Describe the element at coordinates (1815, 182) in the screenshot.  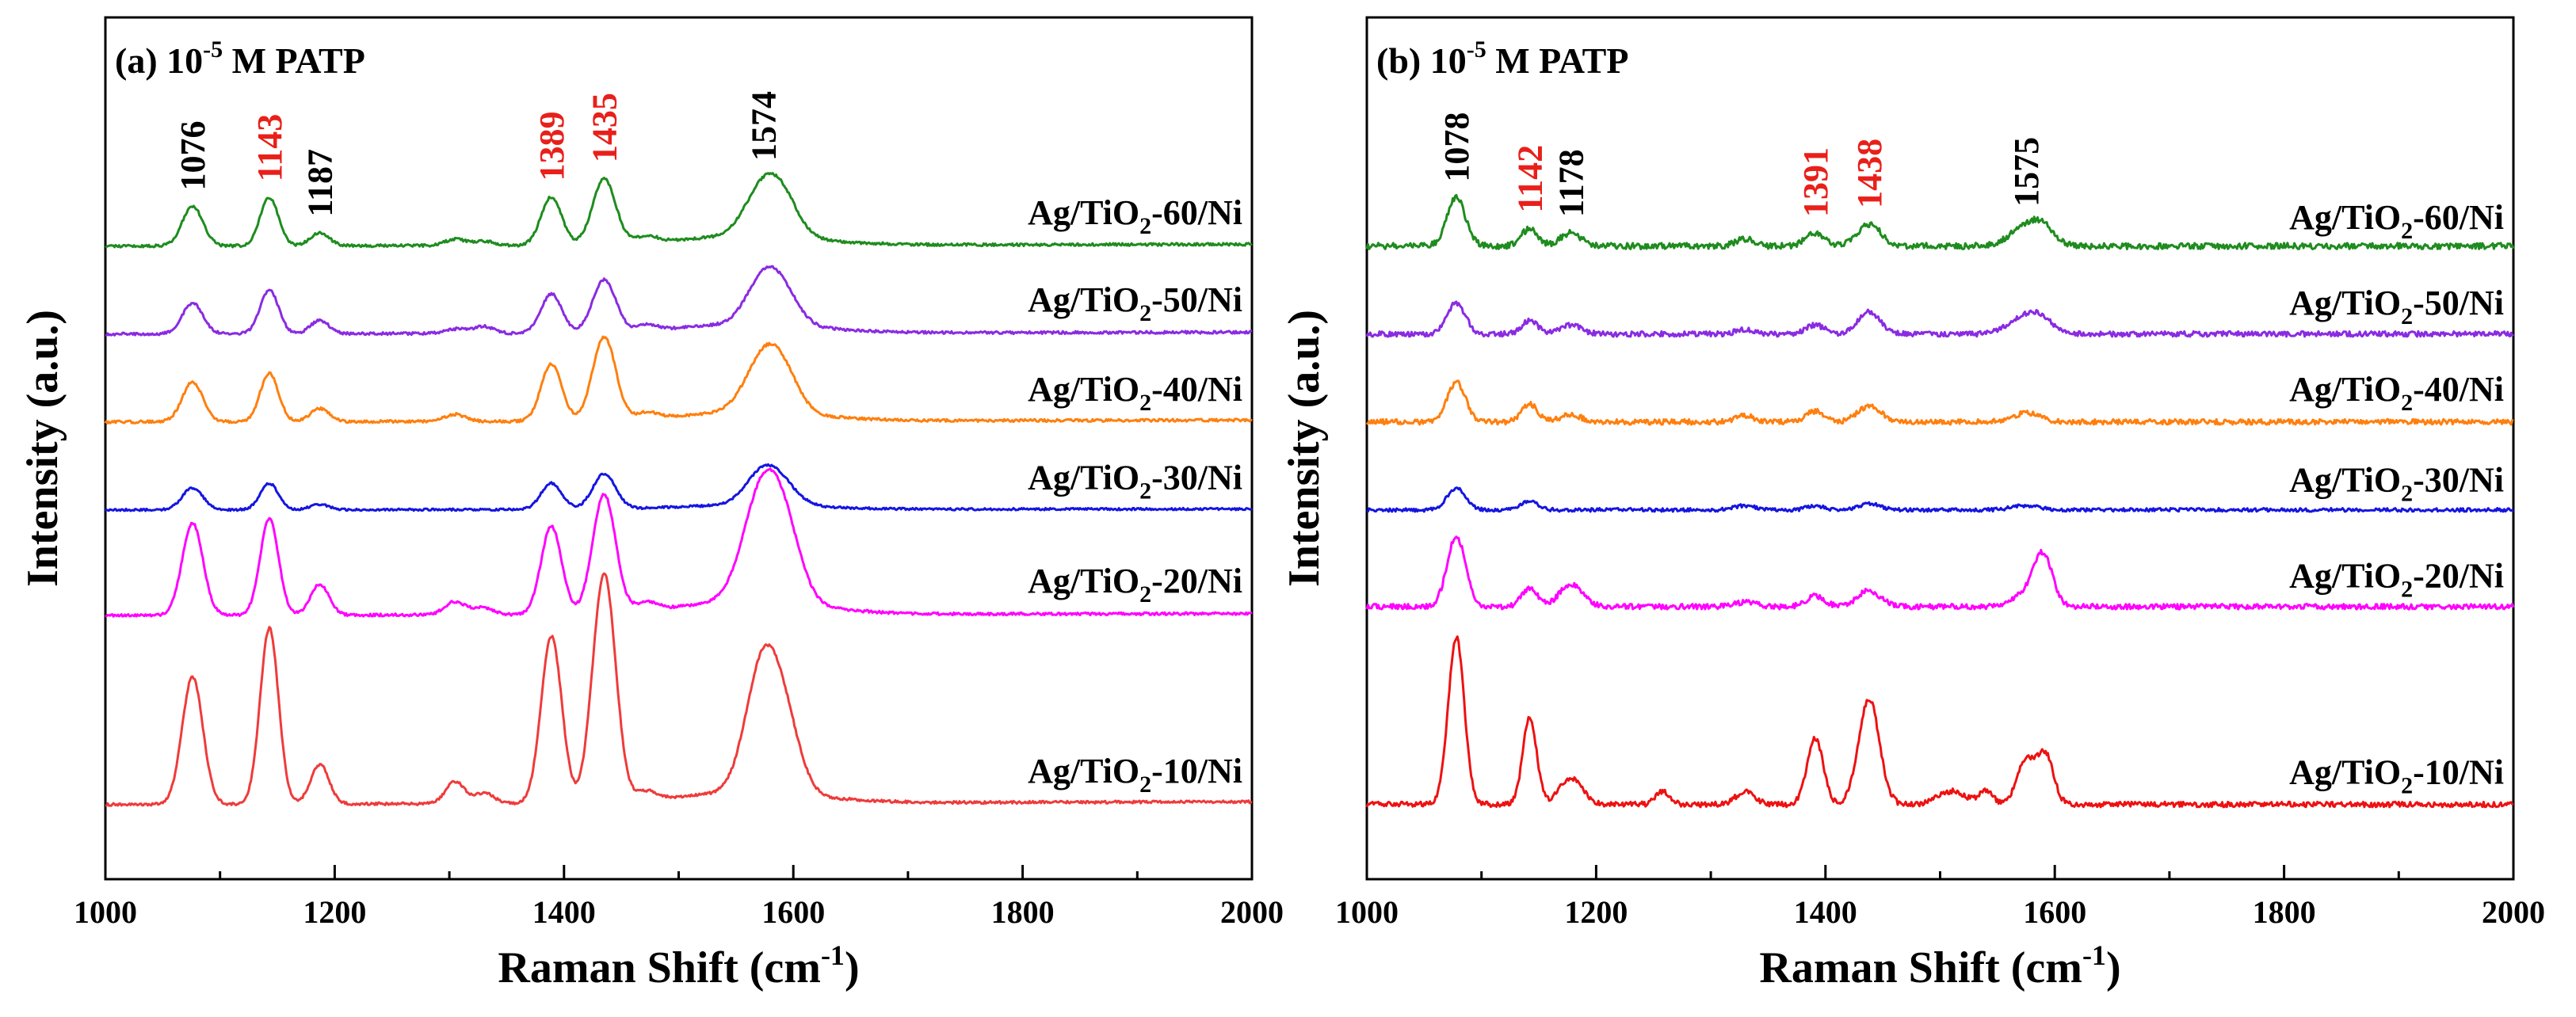
I see `peak-label: 1391` at that location.